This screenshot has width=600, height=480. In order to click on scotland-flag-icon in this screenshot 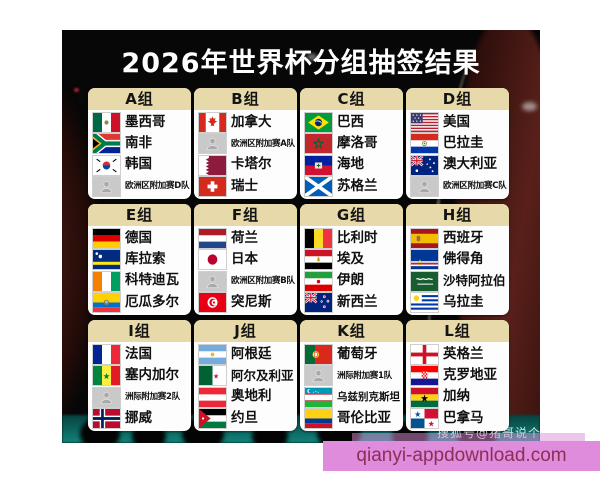, I will do `click(318, 186)`.